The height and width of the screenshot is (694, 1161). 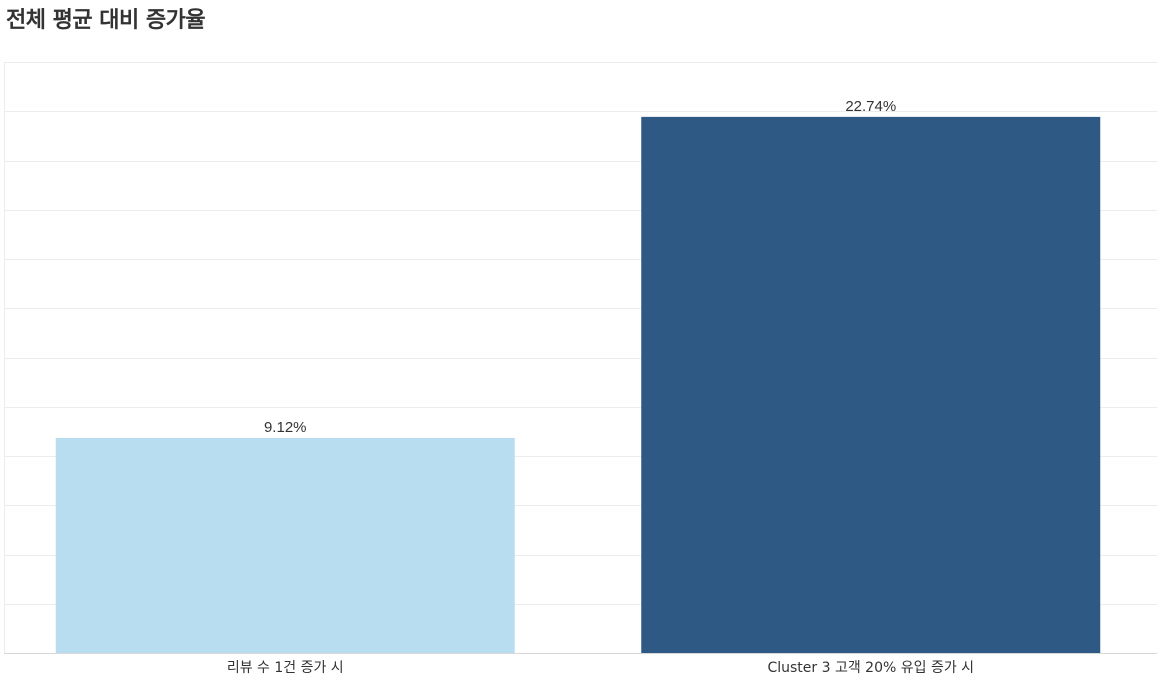 What do you see at coordinates (600, 668) in the screenshot?
I see `category-tick-labels: 리뷰 수 1건 증가 시 Cluster 3 고객 20% 유입 증가 시` at bounding box center [600, 668].